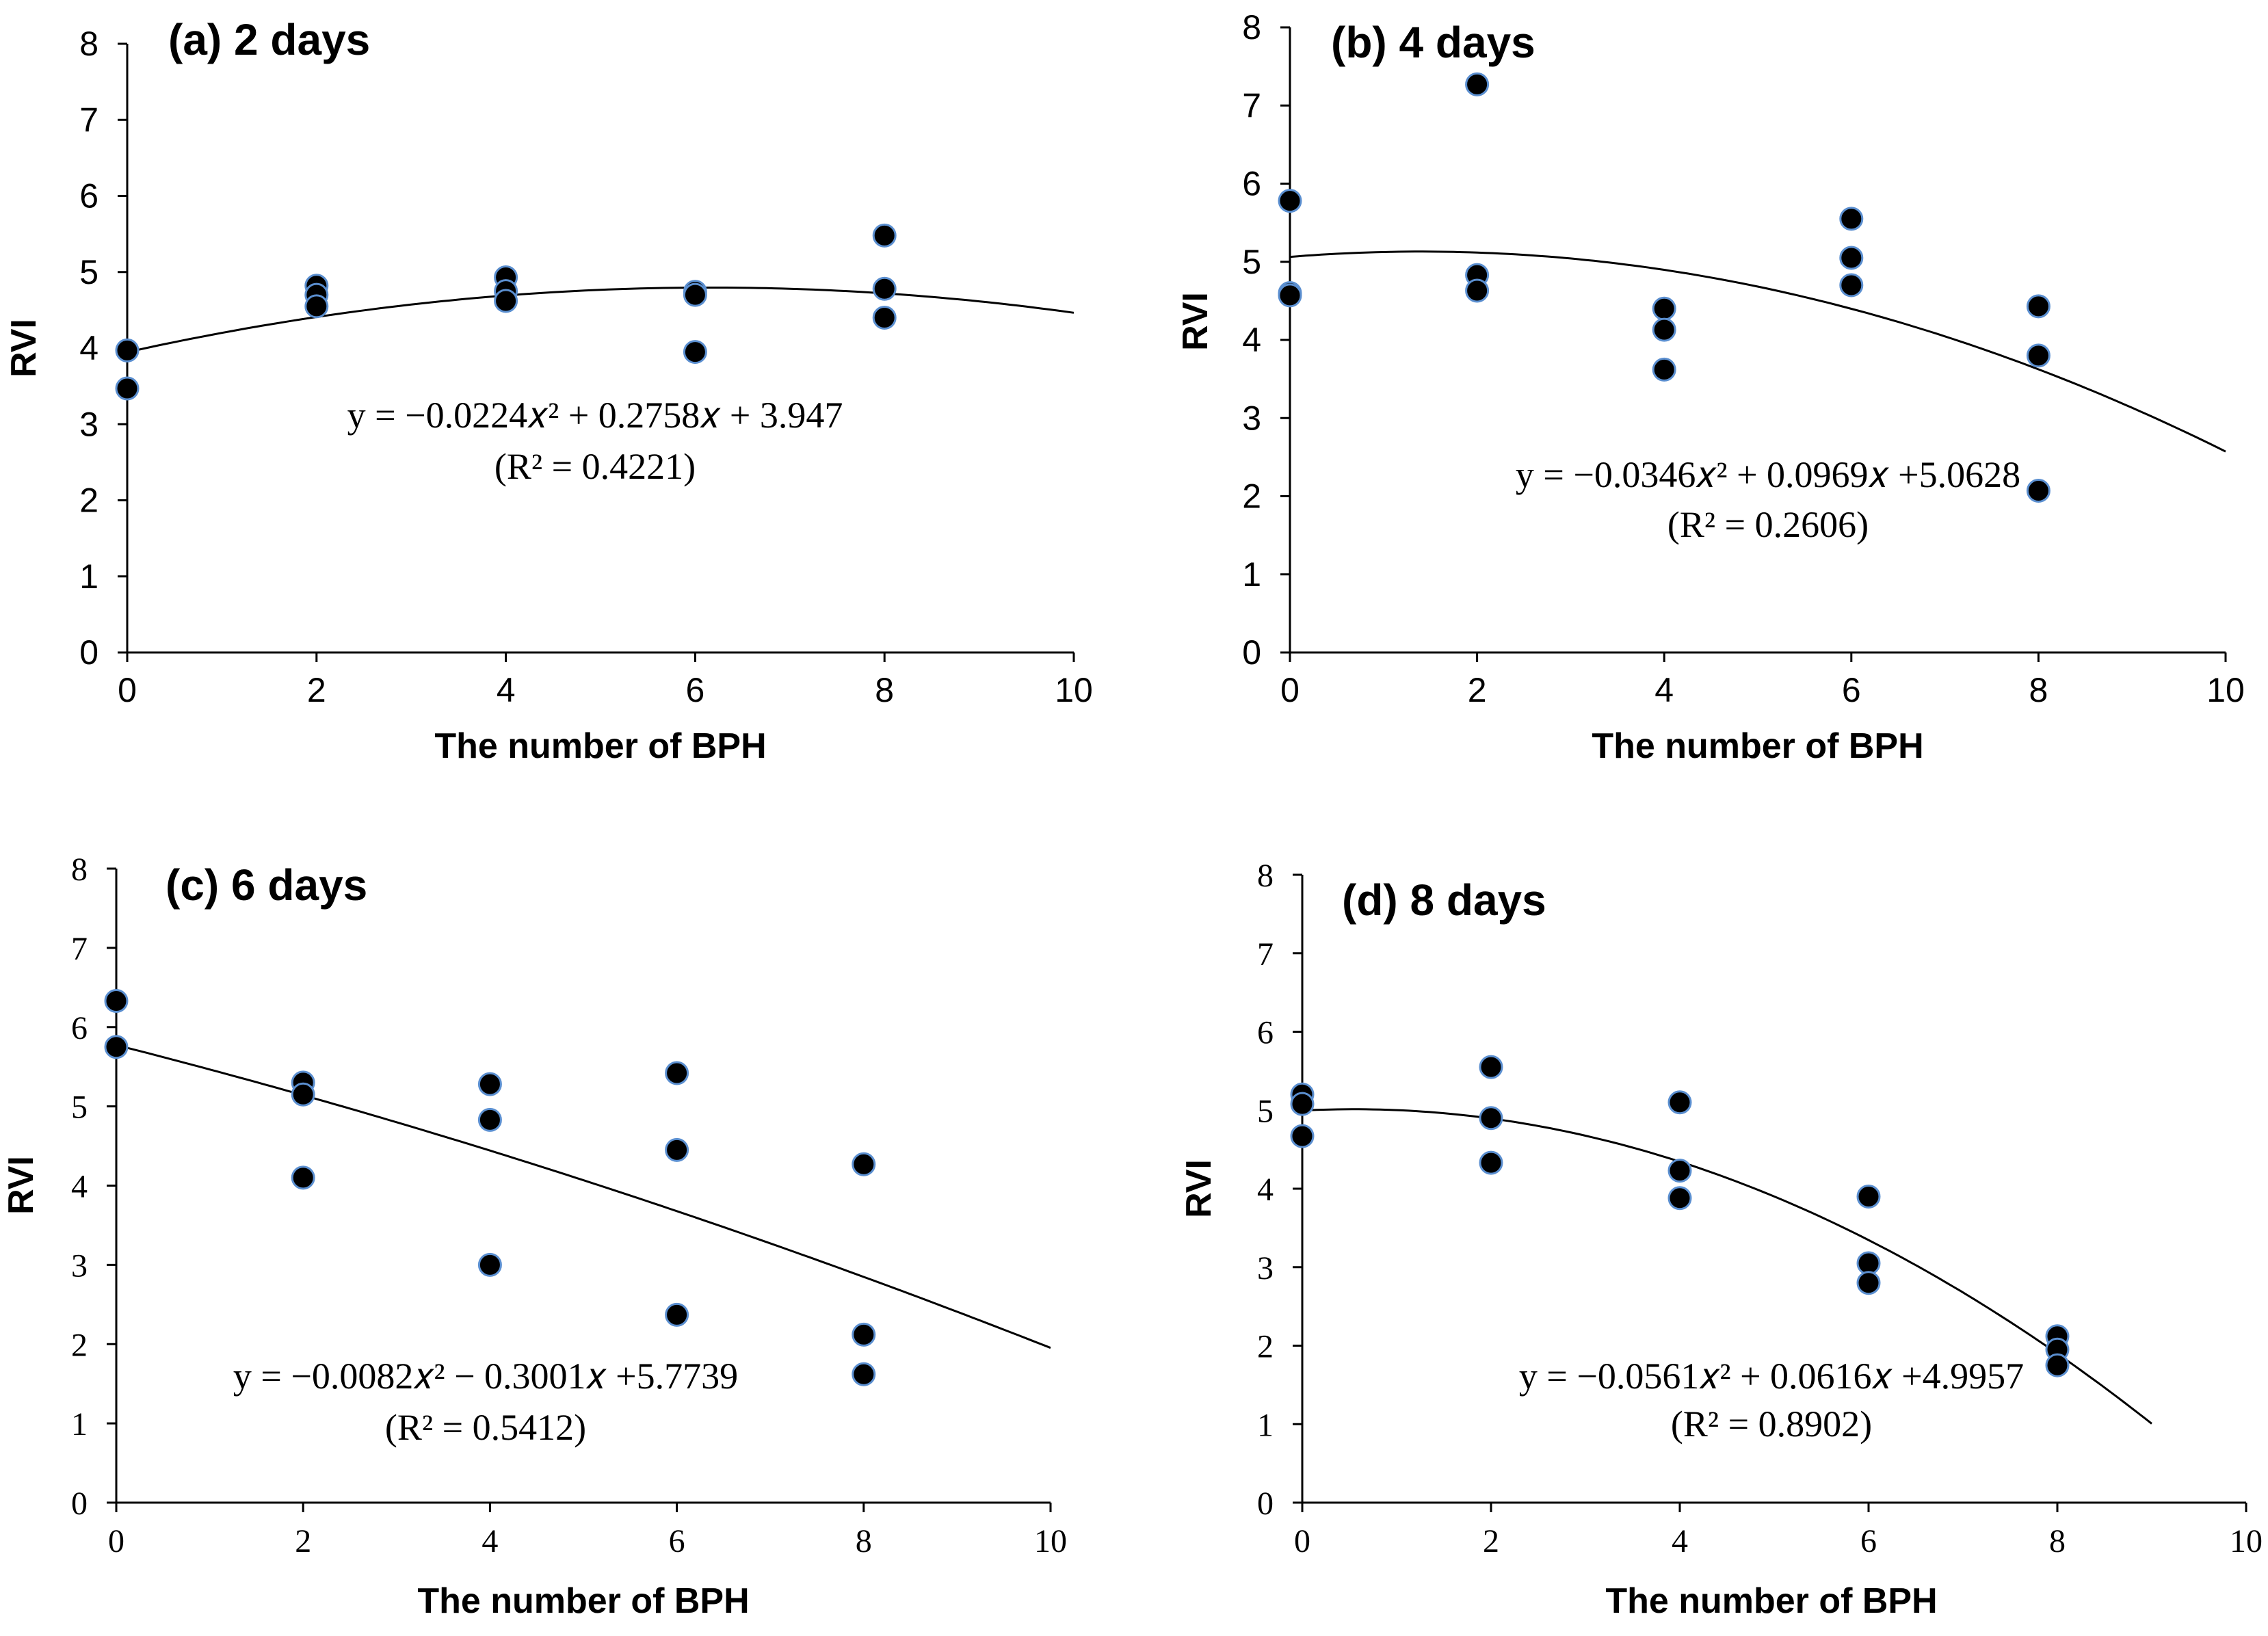 This screenshot has height=1636, width=2268. Describe the element at coordinates (595, 415) in the screenshot. I see `fit-equation: y = −0.0224𝑥² + 0.2758𝑥 + 3.947` at that location.